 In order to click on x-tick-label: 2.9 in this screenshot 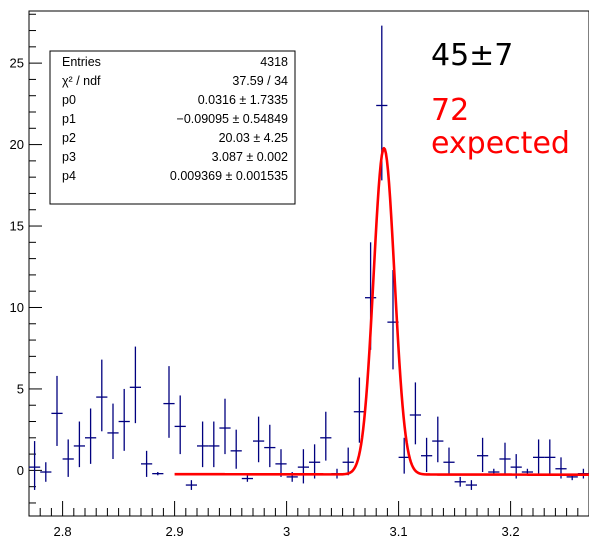, I will do `click(175, 531)`.